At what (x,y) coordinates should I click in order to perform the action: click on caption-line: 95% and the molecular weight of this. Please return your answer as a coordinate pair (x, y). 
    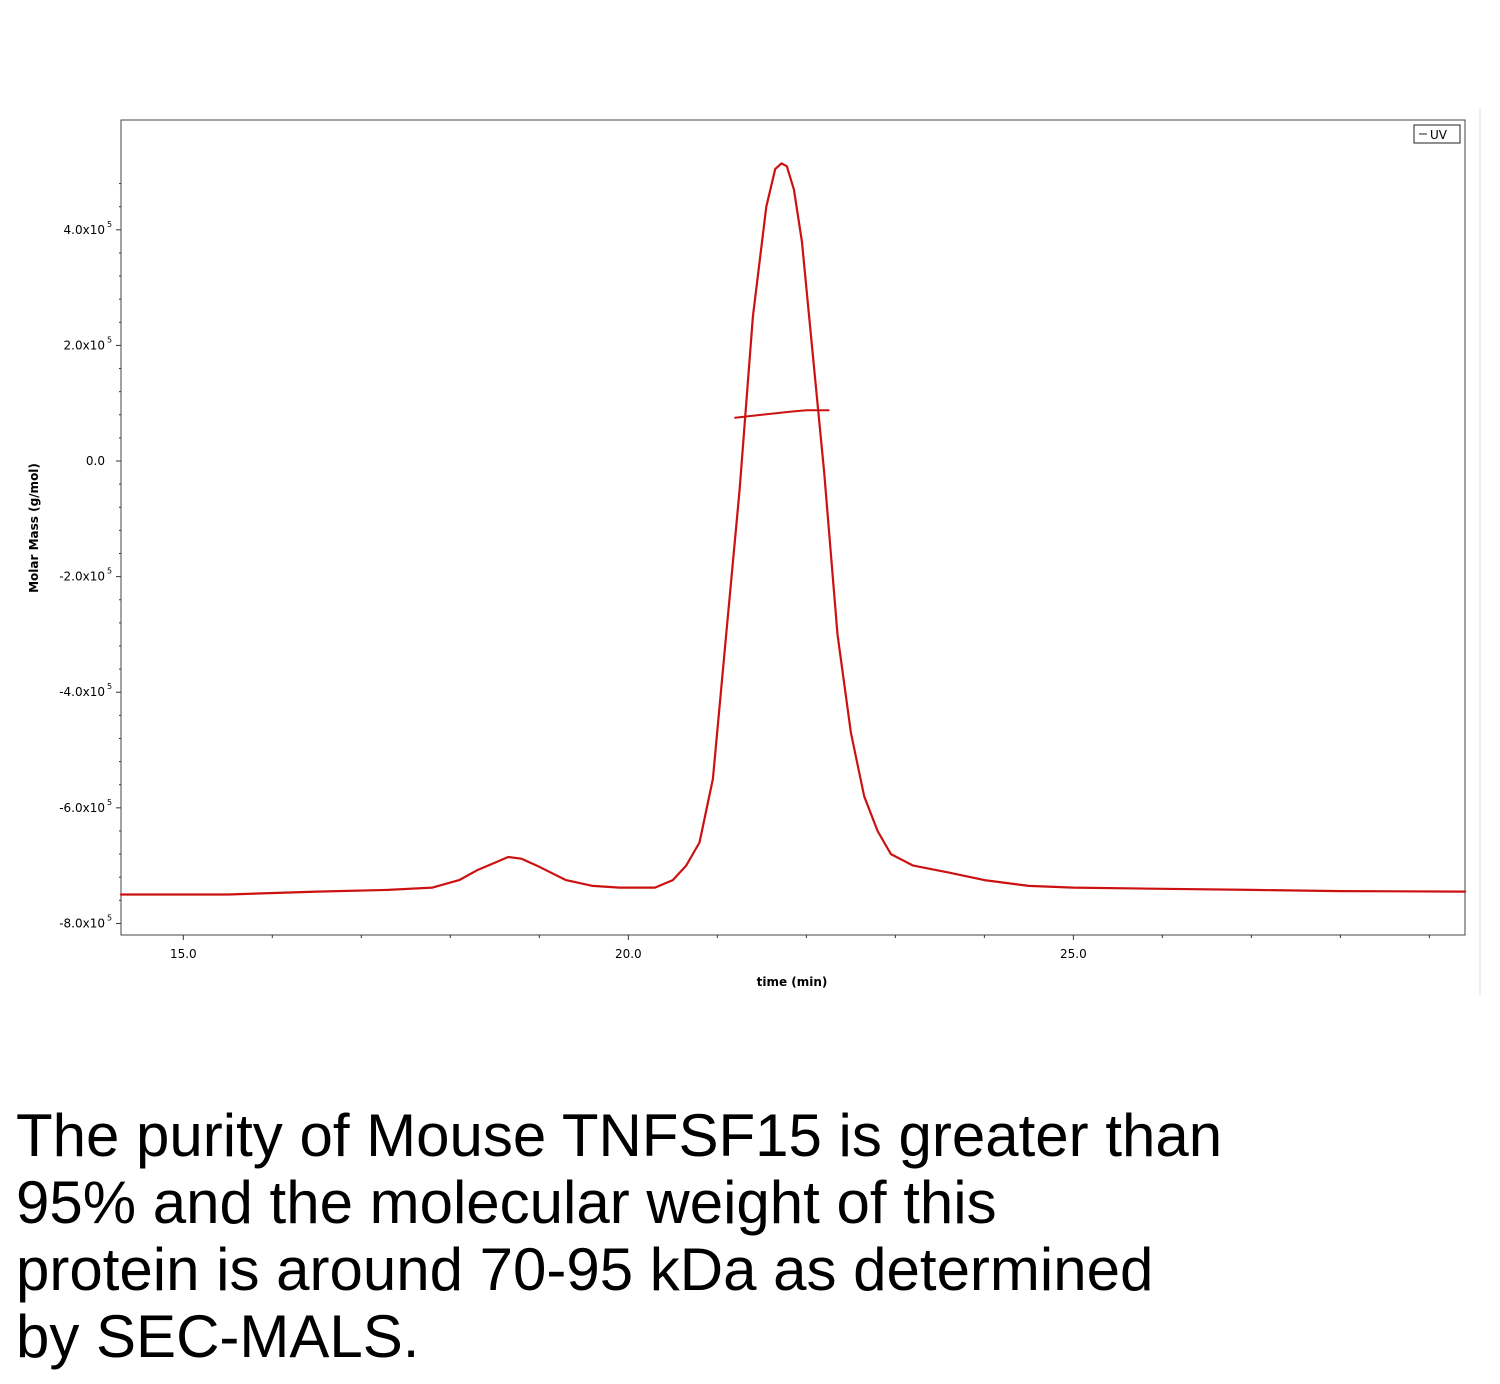
    Looking at the image, I should click on (506, 1202).